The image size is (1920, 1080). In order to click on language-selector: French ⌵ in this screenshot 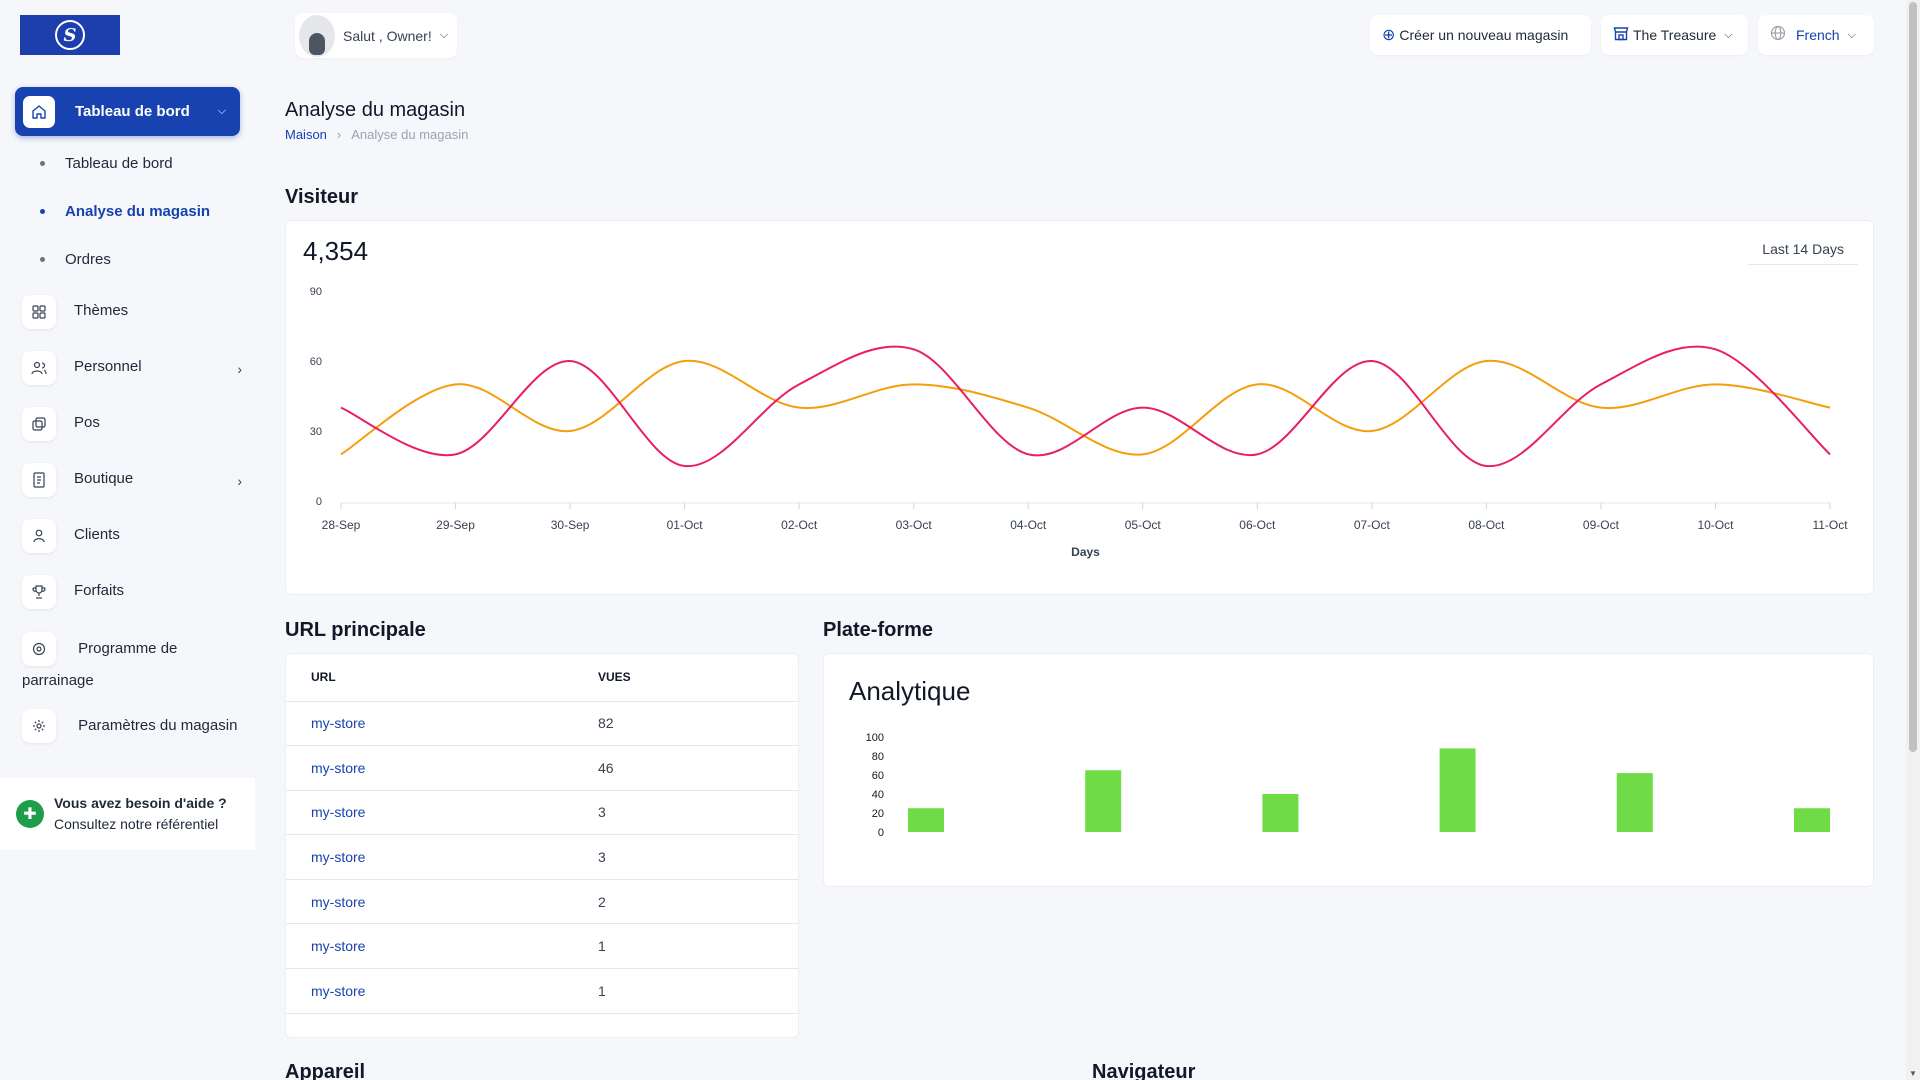, I will do `click(1816, 35)`.